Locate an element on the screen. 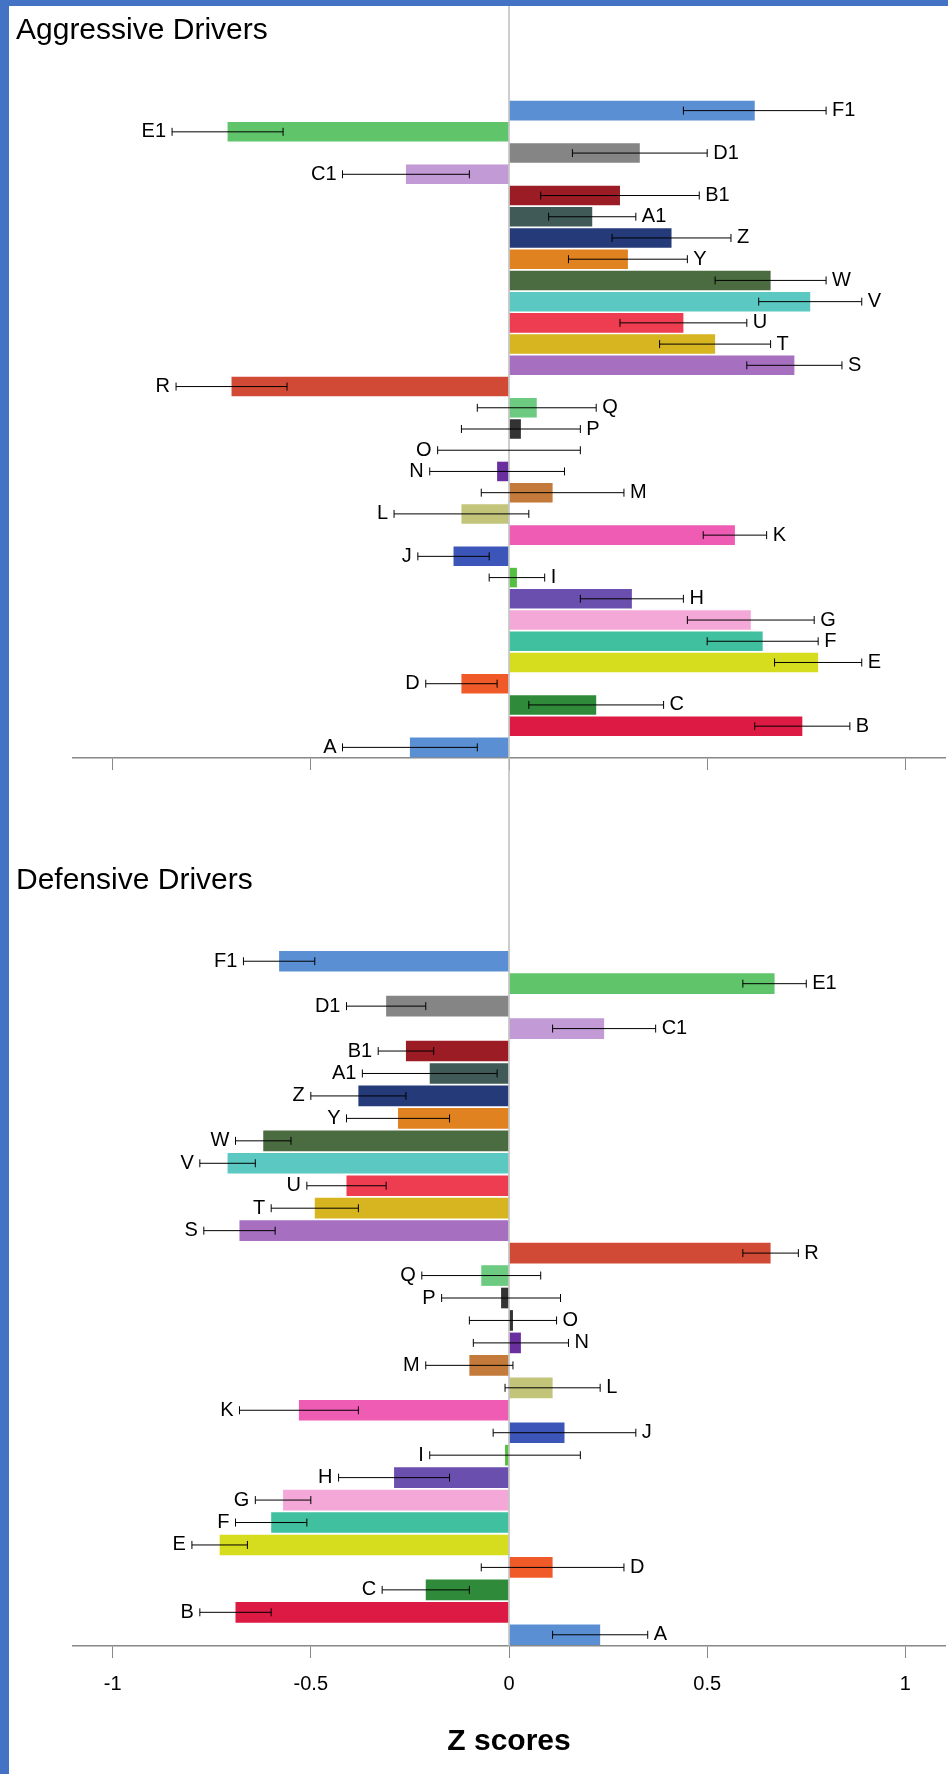  x-tick-label: 1 is located at coordinates (905, 1682).